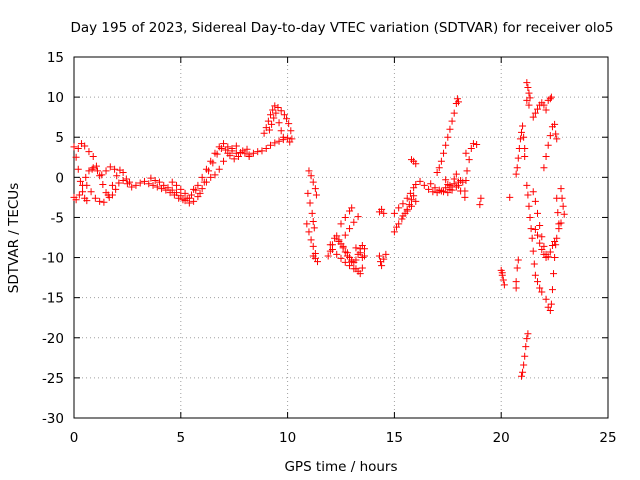 This screenshot has height=480, width=640. Describe the element at coordinates (287, 438) in the screenshot. I see `x-tick-label: 10` at that location.